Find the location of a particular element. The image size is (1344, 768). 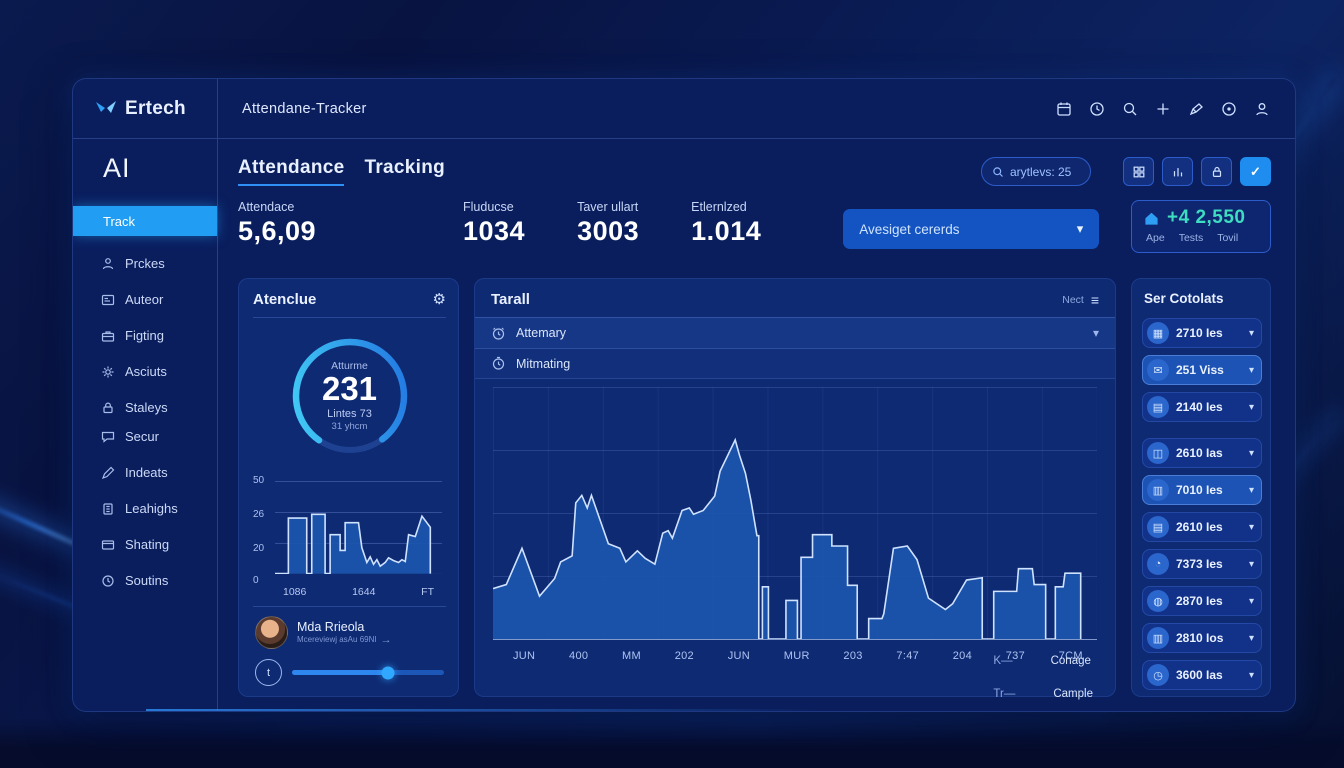

brand: Ertech is located at coordinates (145, 108).